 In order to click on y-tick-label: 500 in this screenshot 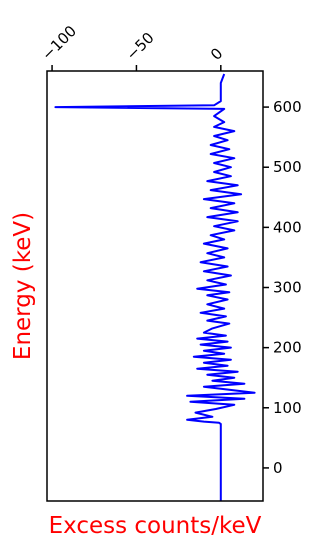, I will do `click(287, 167)`.